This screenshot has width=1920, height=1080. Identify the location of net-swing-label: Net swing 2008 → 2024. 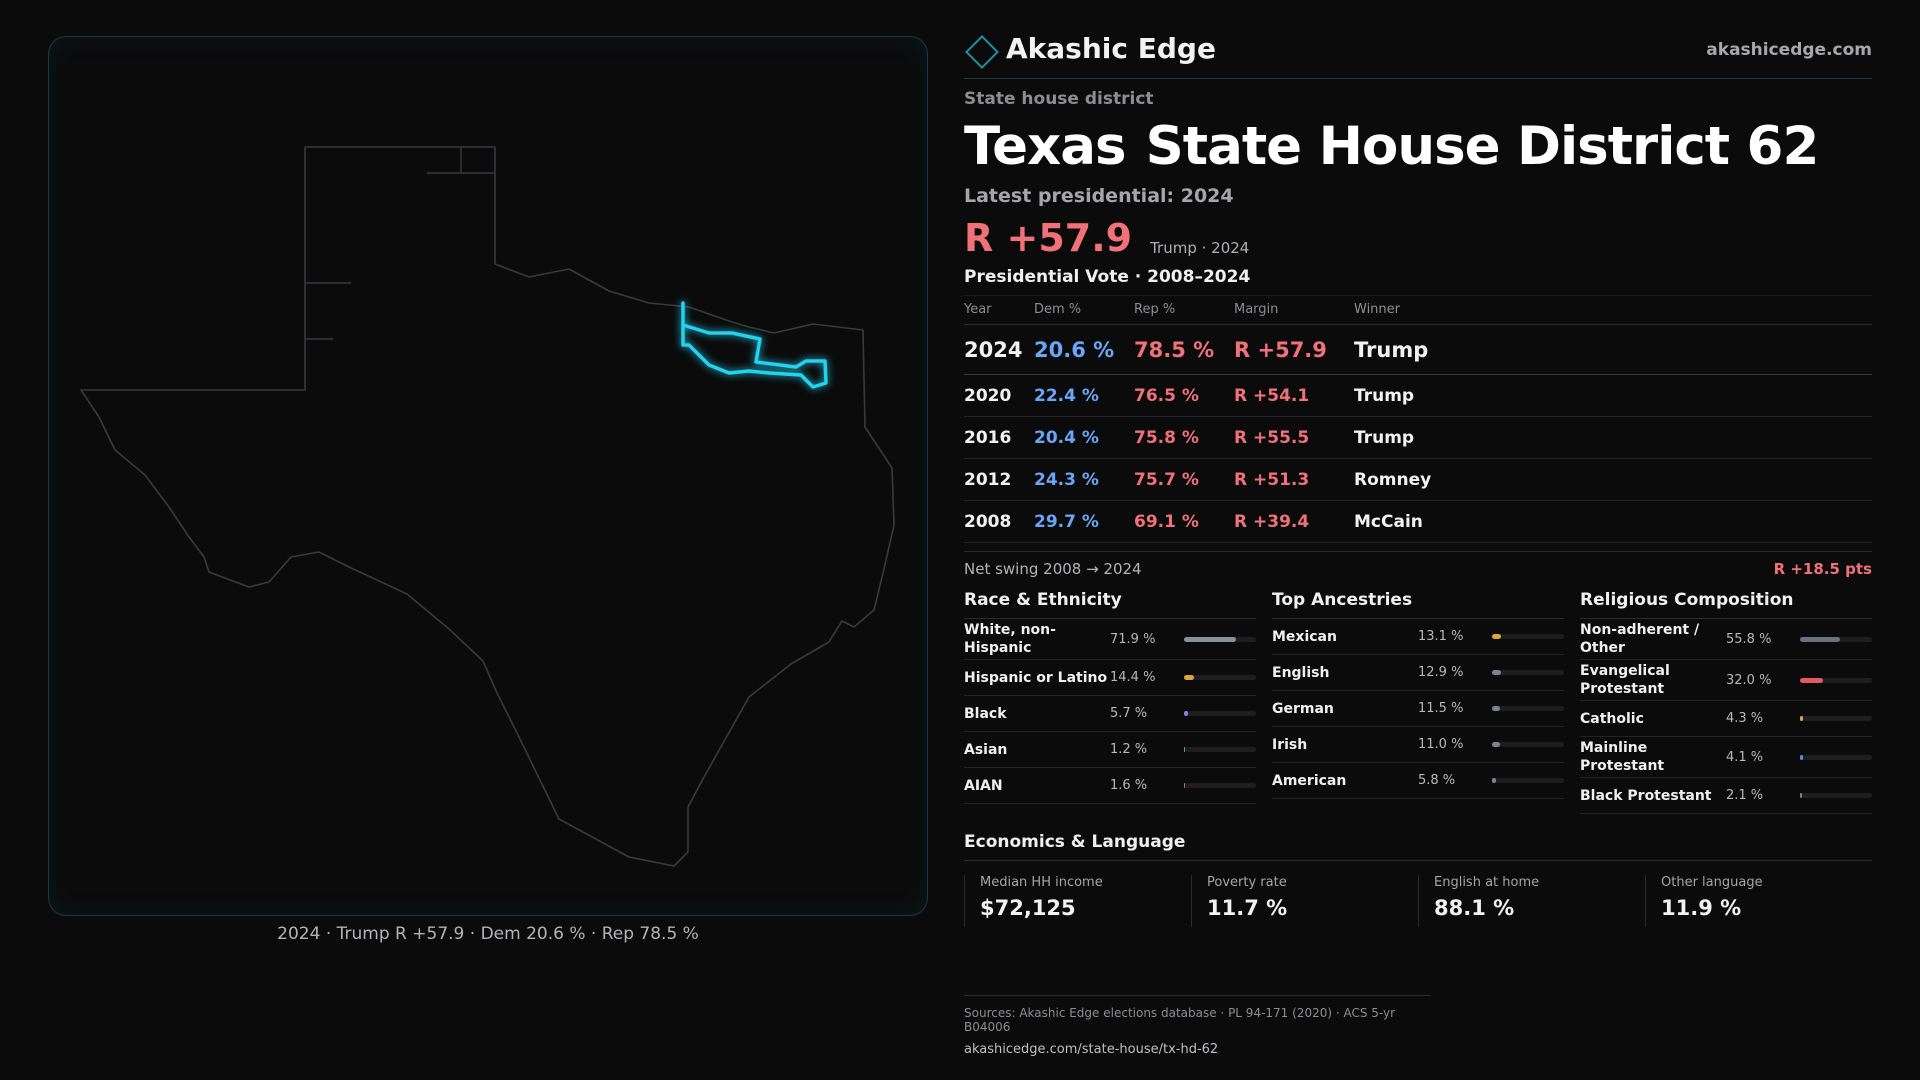
(1053, 569).